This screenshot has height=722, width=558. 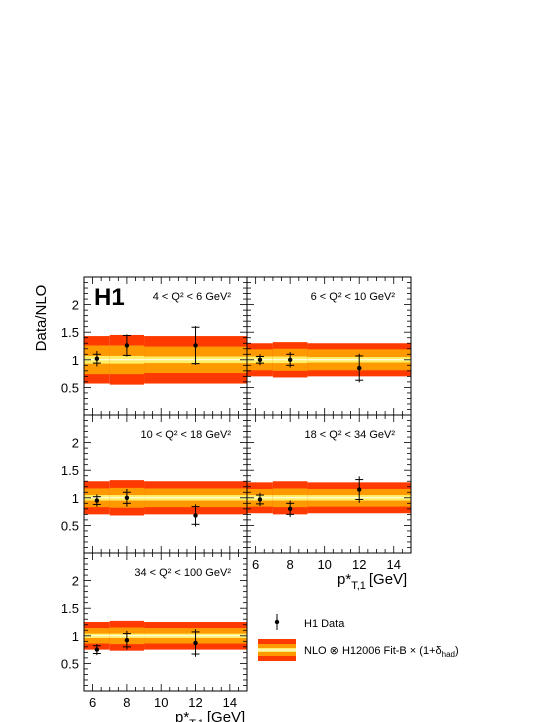 What do you see at coordinates (196, 720) in the screenshot?
I see `x-axis-title-left-sub: T,1` at bounding box center [196, 720].